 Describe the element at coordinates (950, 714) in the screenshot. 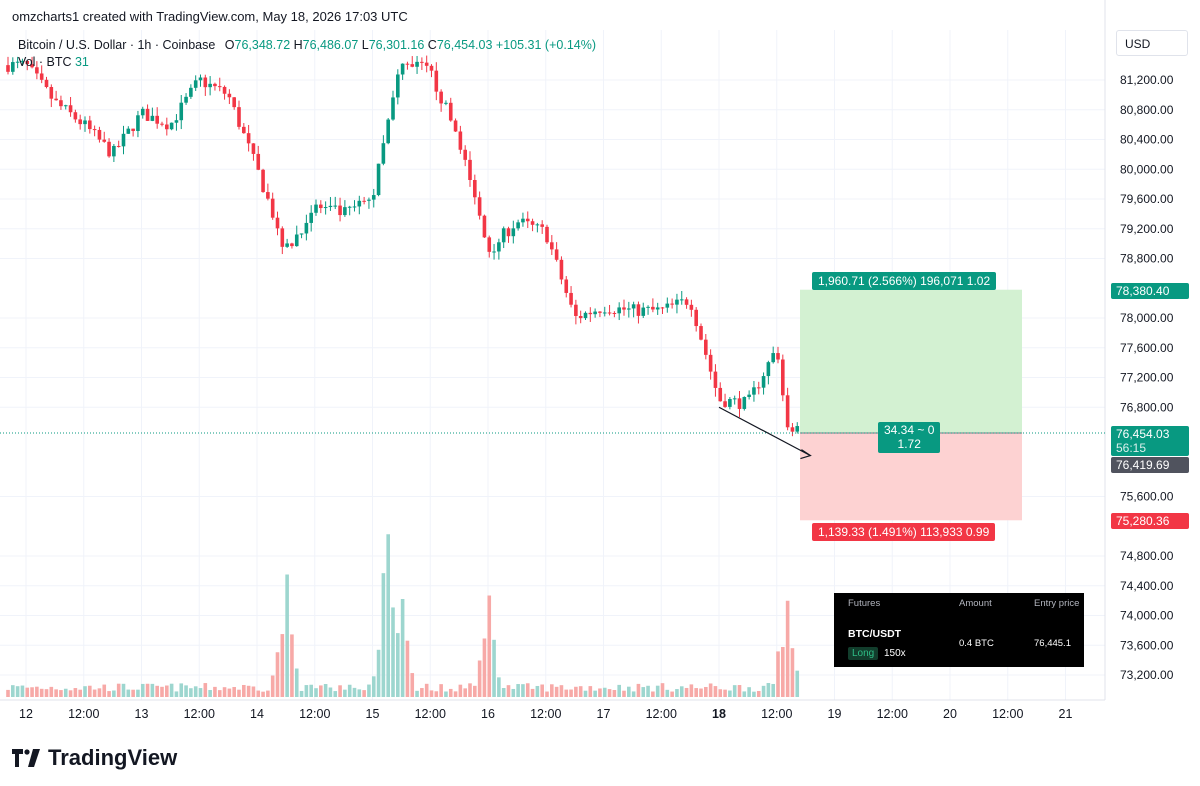

I see `time-tick-label: 20` at that location.